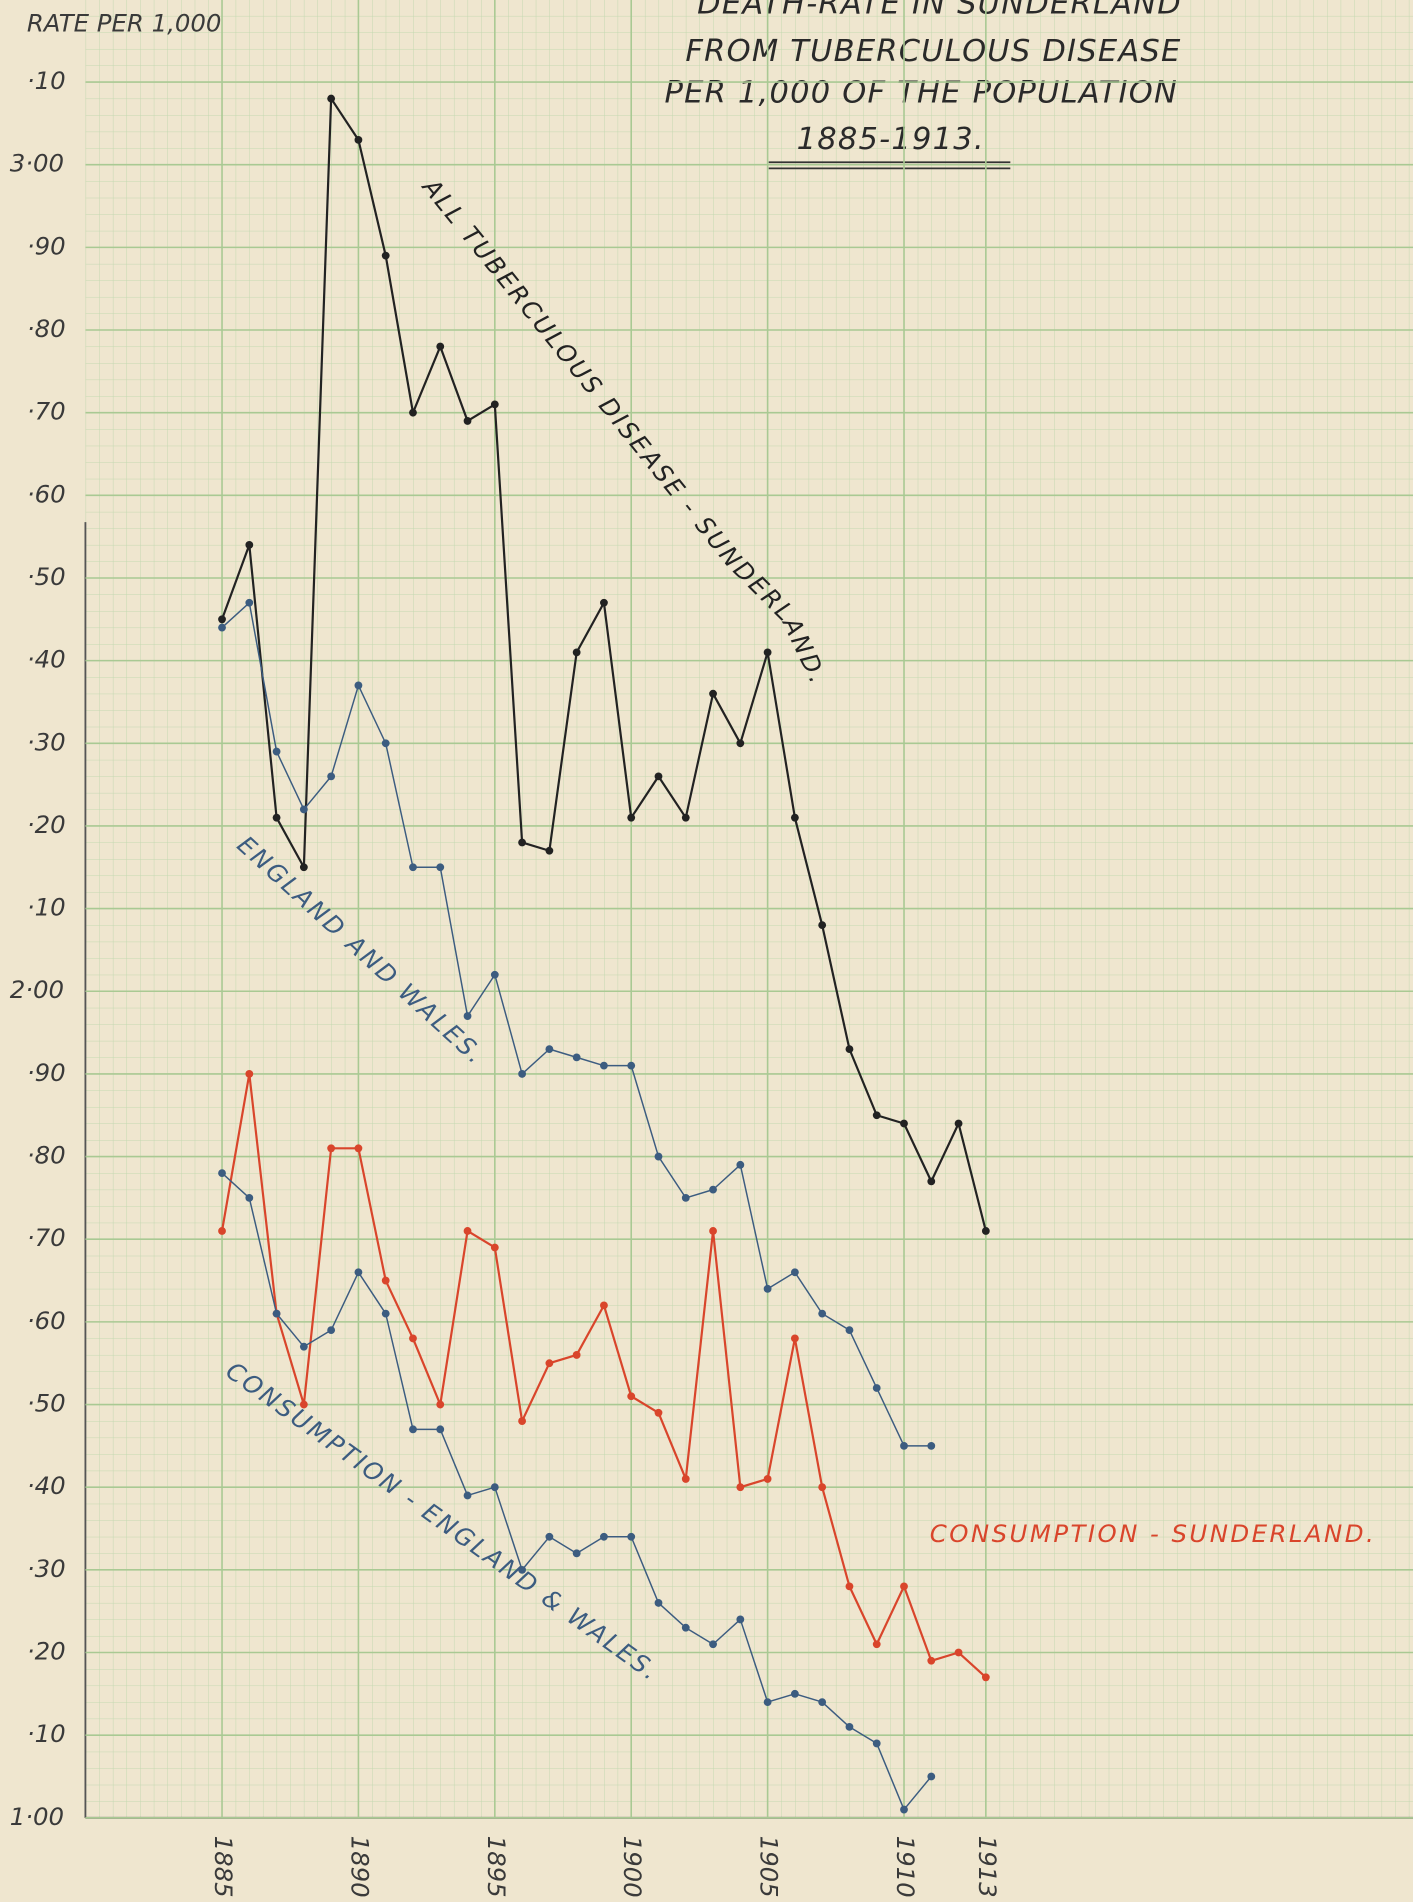 The height and width of the screenshot is (1902, 1413). Describe the element at coordinates (891, 139) in the screenshot. I see `chart-title: 1885-1913.` at that location.